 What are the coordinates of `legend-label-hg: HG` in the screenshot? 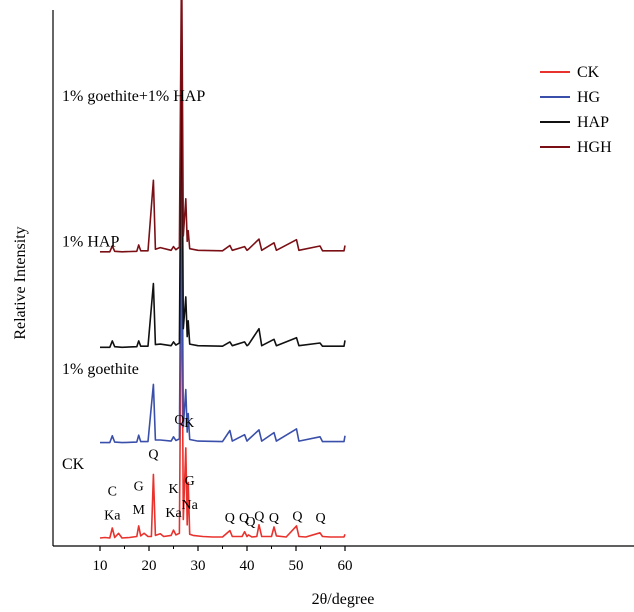 It's located at (589, 97).